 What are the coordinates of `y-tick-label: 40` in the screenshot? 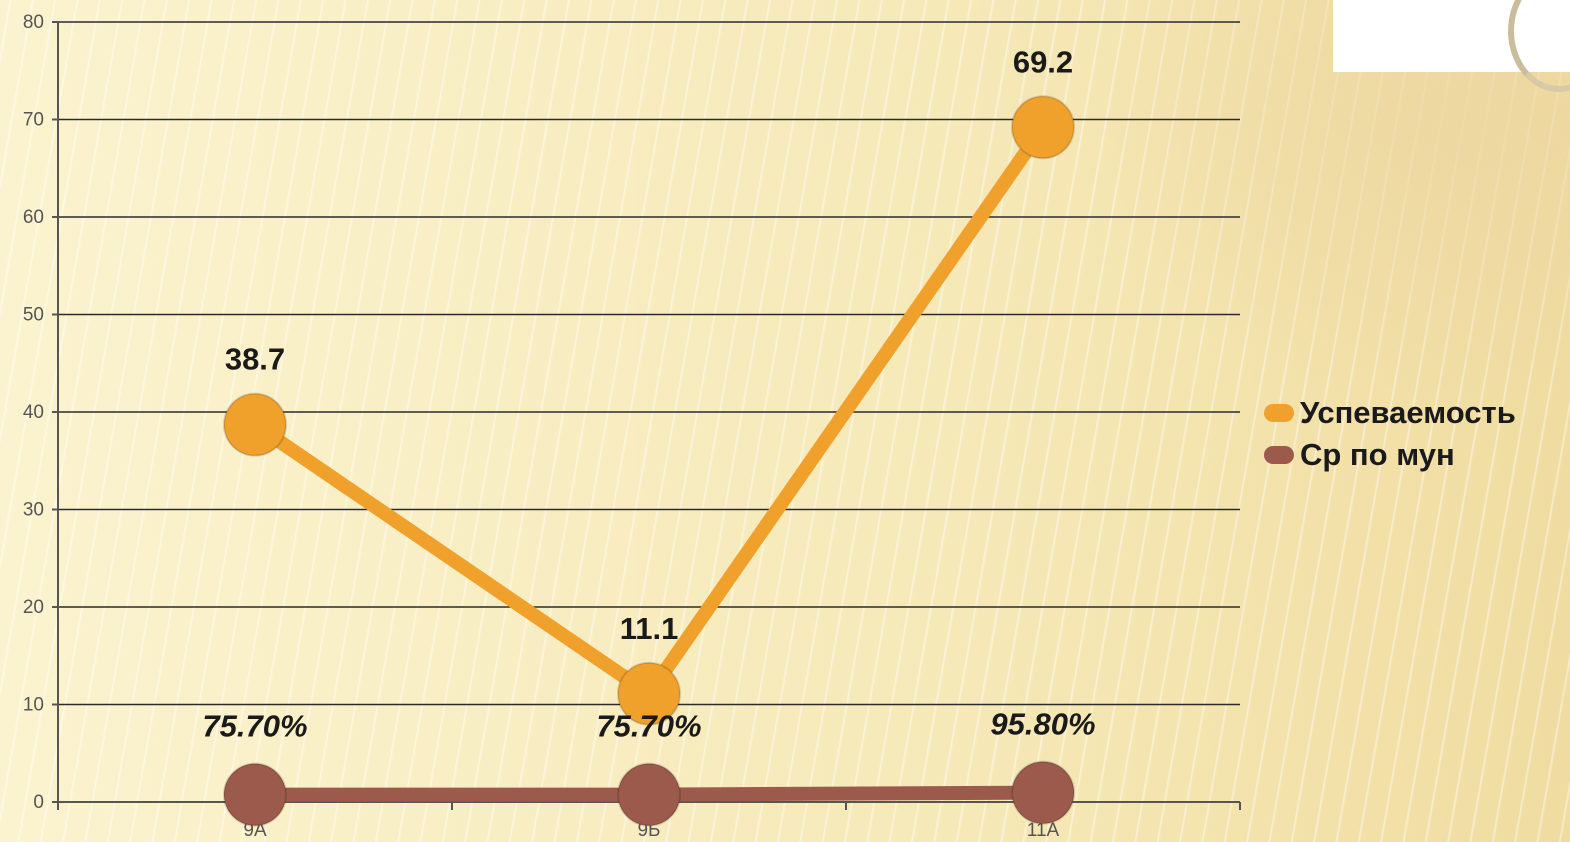 It's located at (33, 412).